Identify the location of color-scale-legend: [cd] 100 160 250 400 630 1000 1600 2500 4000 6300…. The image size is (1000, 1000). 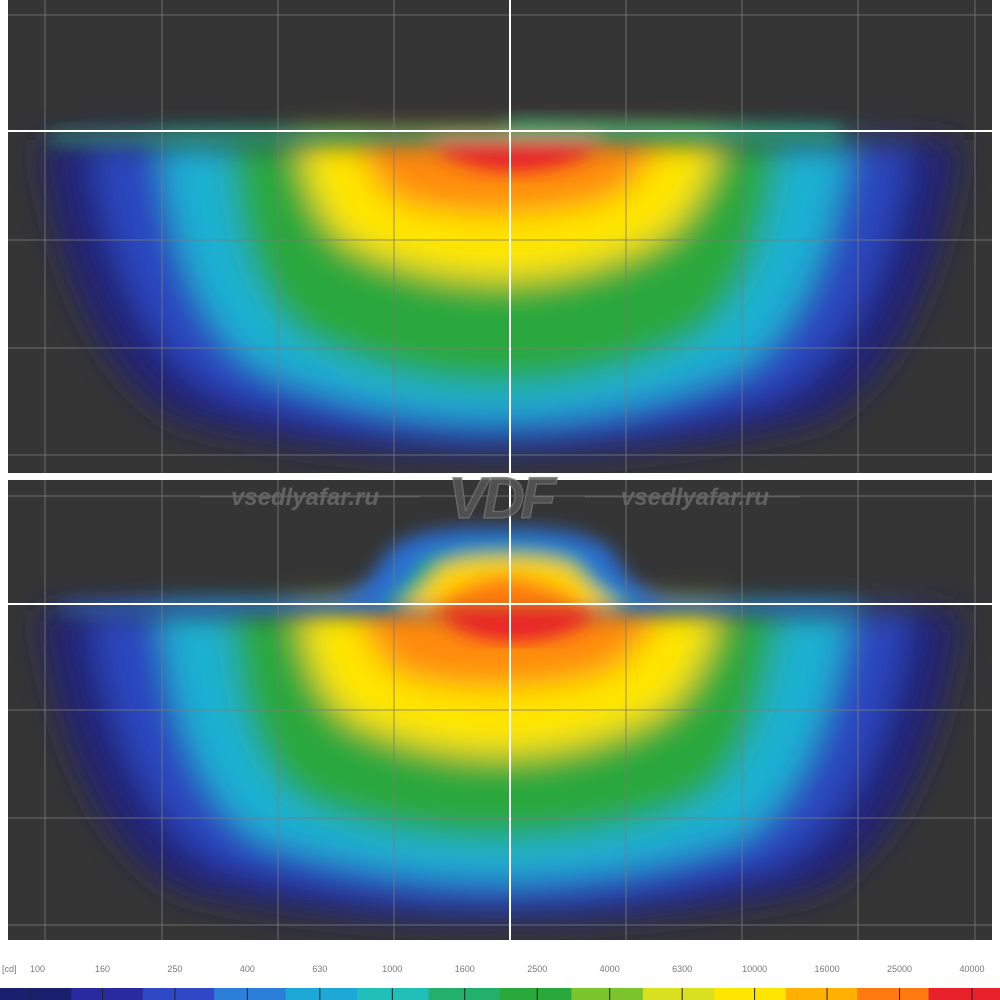
(500, 982).